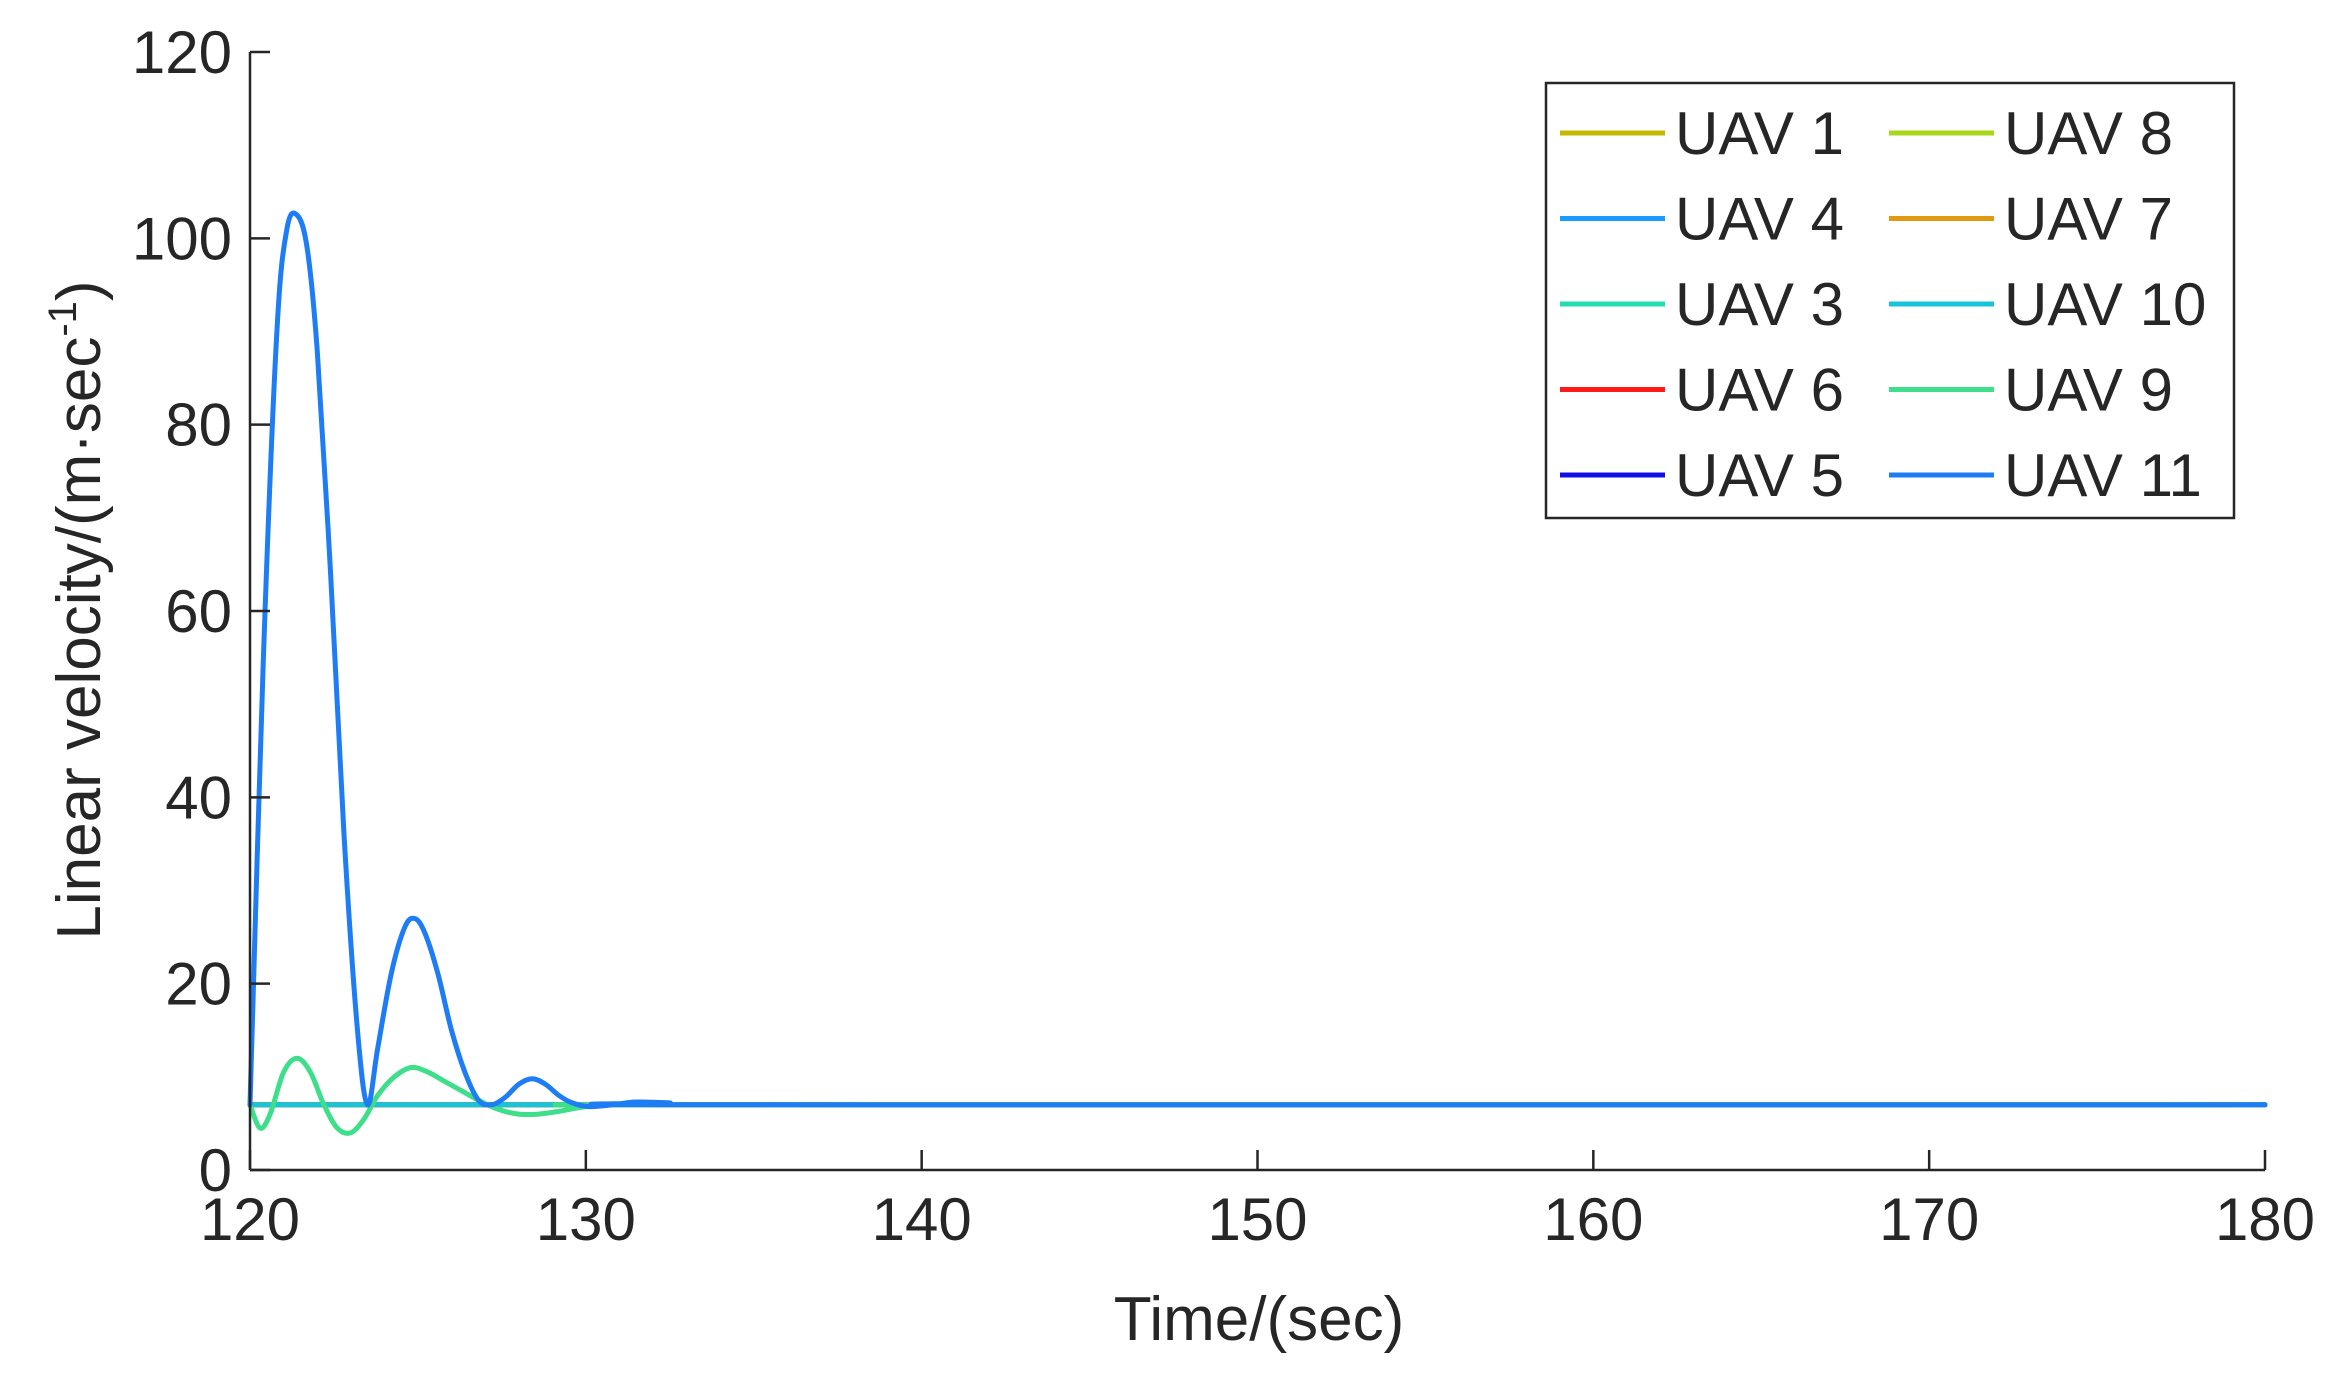  What do you see at coordinates (198, 425) in the screenshot?
I see `y-tick-label: 80` at bounding box center [198, 425].